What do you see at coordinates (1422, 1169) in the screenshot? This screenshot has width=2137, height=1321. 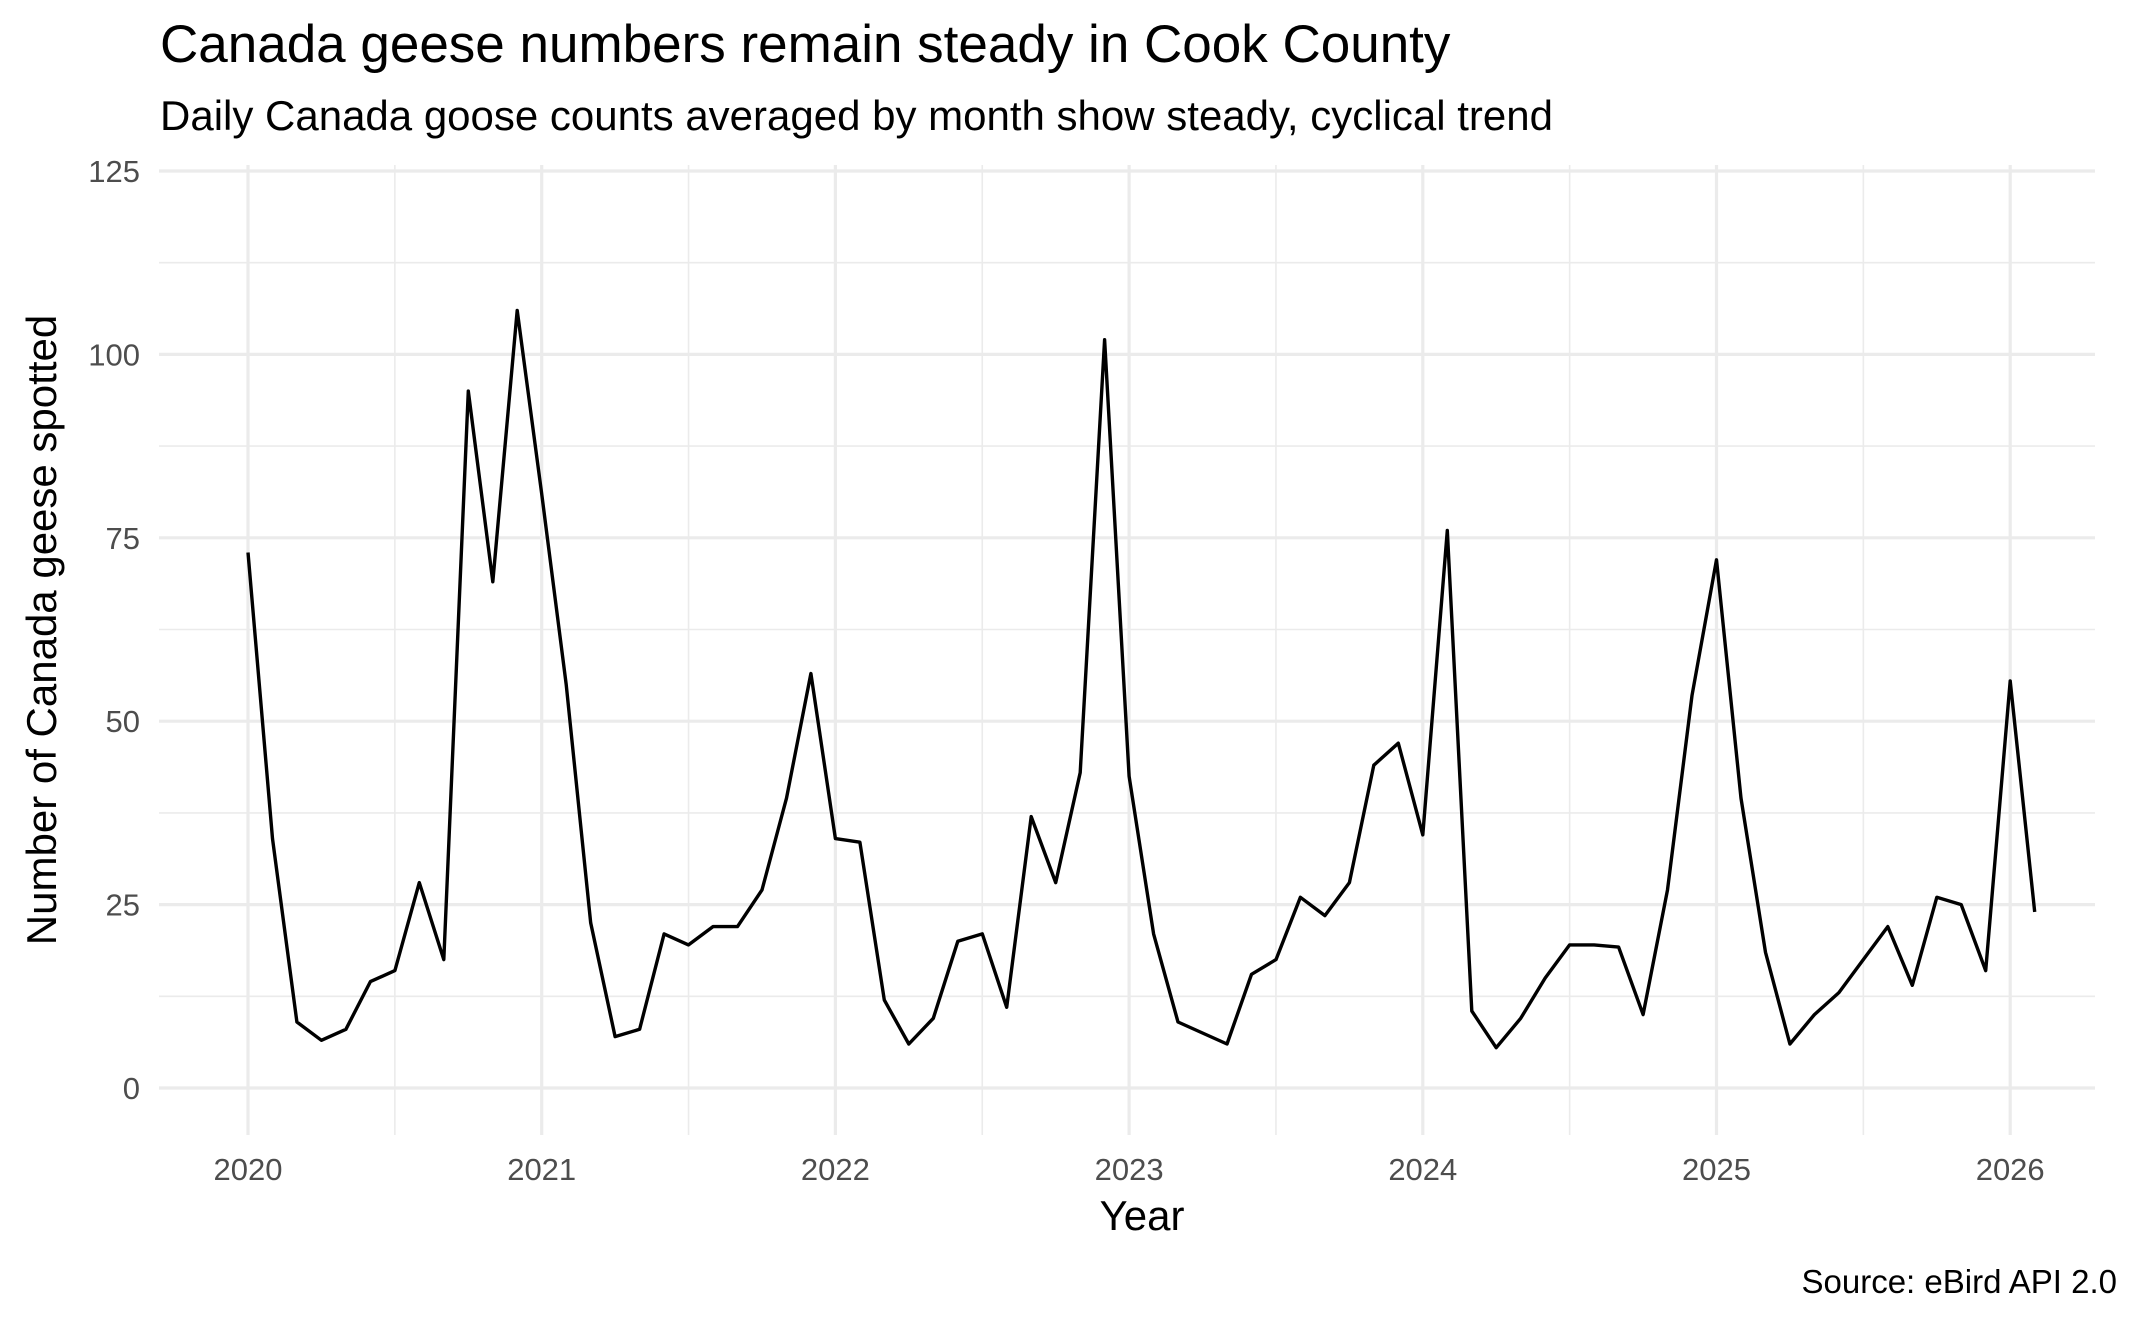 I see `x-tick-label: 2024` at bounding box center [1422, 1169].